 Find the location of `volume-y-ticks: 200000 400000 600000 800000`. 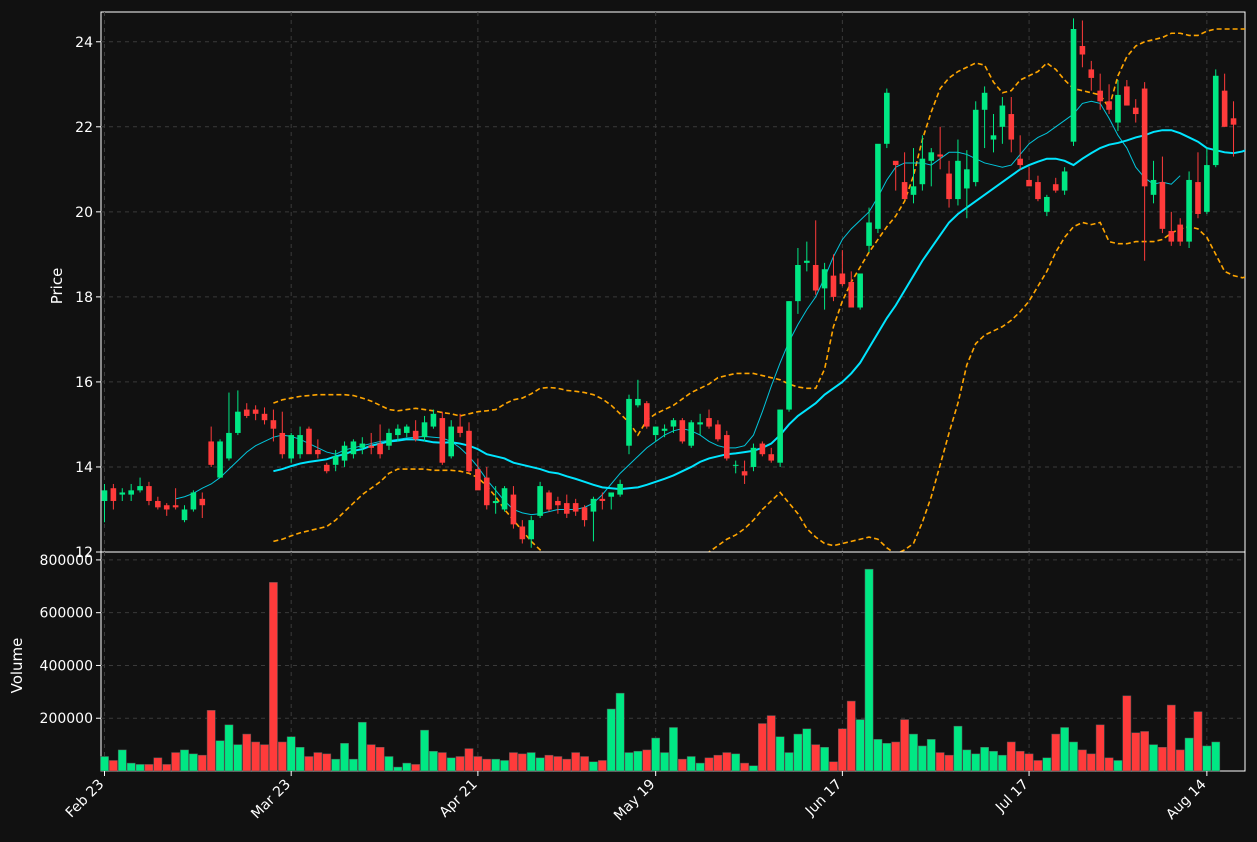

volume-y-ticks: 200000 400000 600000 800000 is located at coordinates (70, 640).